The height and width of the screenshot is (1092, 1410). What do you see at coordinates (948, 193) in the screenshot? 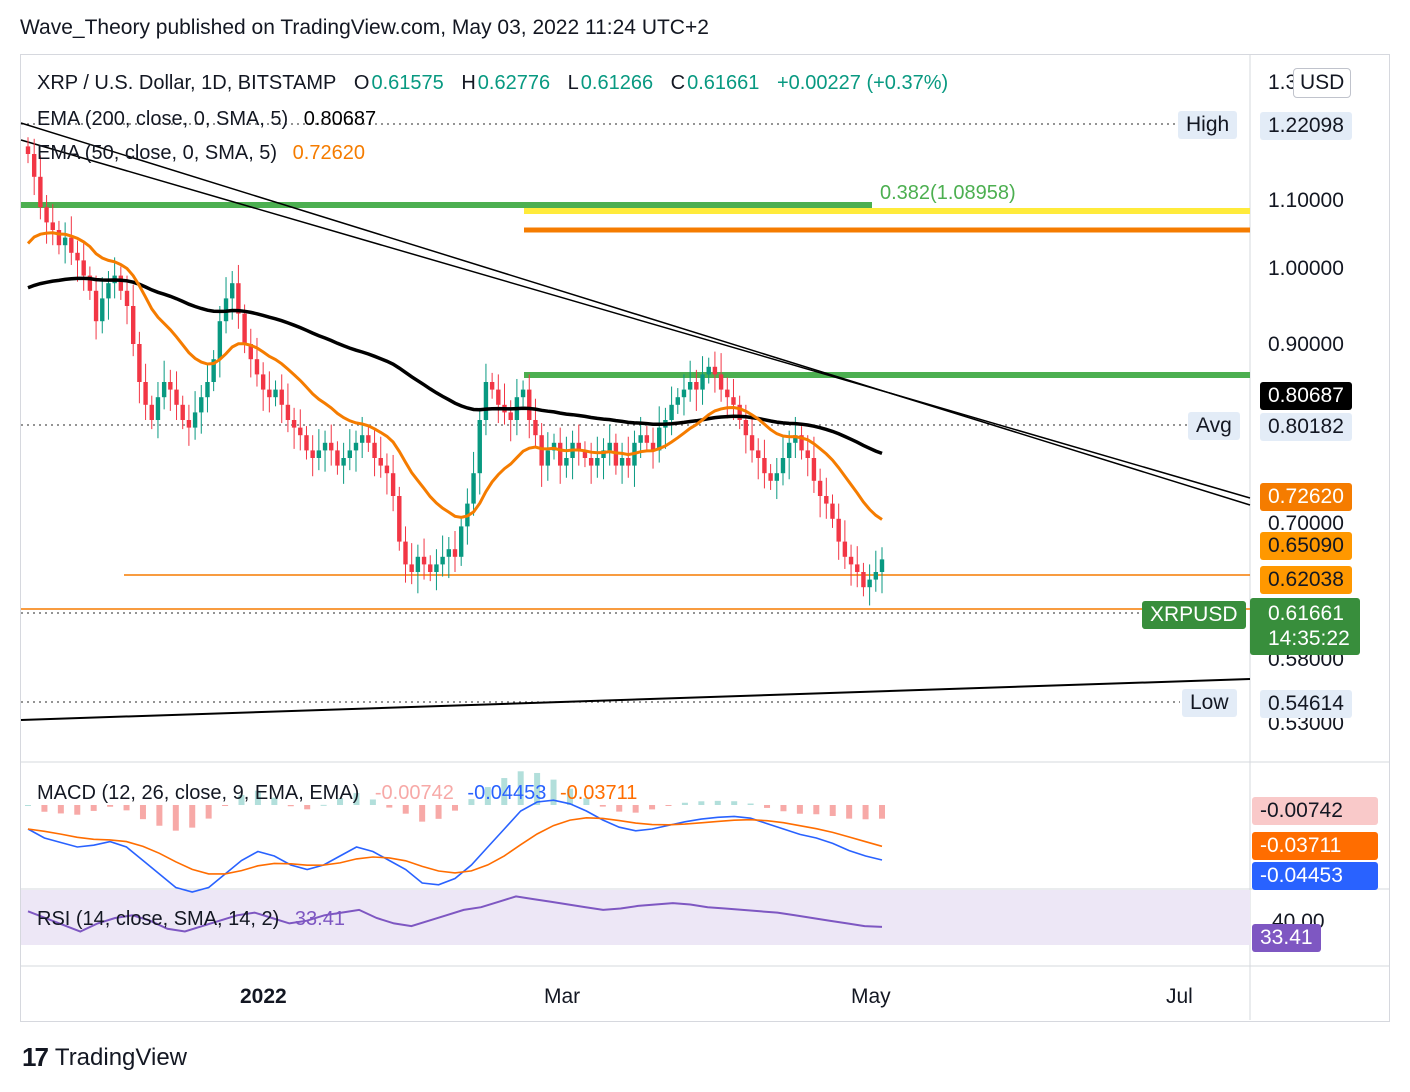
I see `fib-label: 0.382(1.08958)` at bounding box center [948, 193].